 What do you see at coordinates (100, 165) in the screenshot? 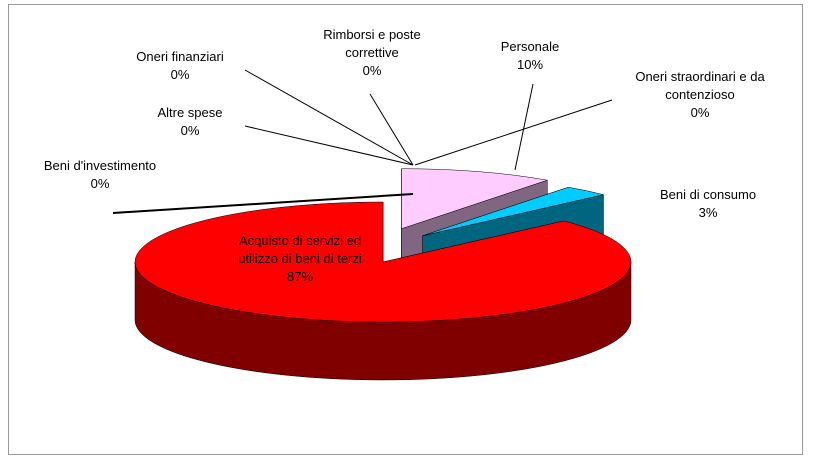
I see `category-label: Beni d'investimento` at bounding box center [100, 165].